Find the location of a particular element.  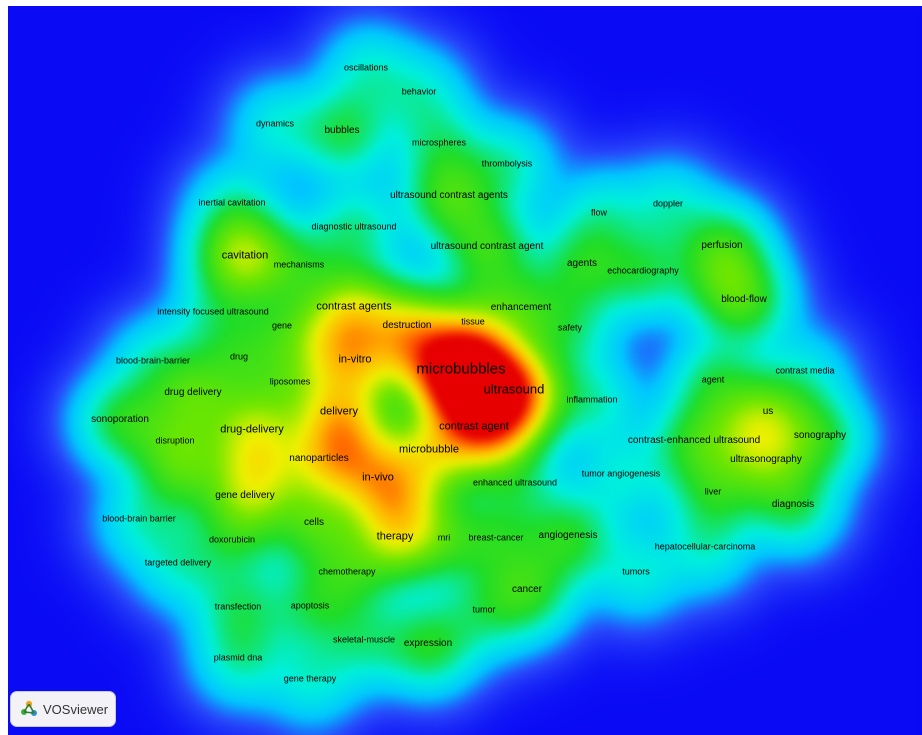

term-label: blood-brain barrier is located at coordinates (139, 518).